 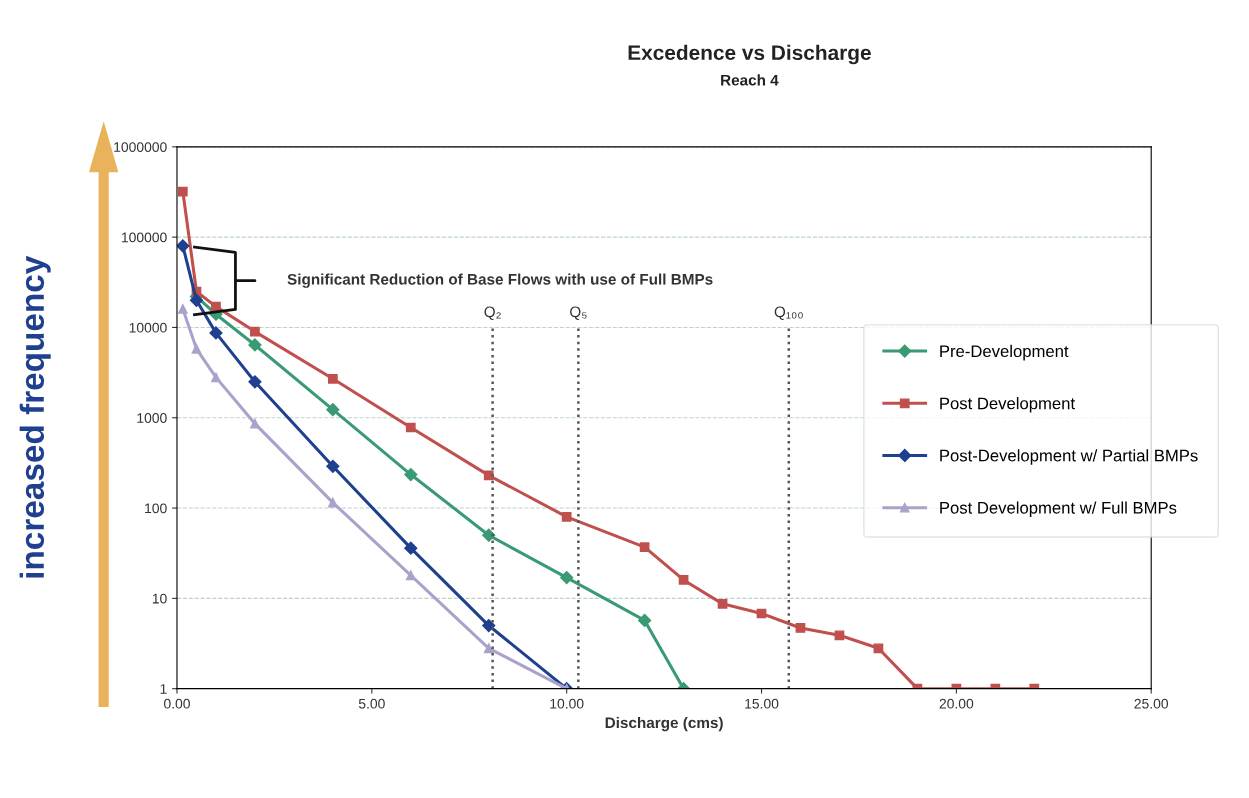 What do you see at coordinates (144, 237) in the screenshot?
I see `y-tick-label: 100000` at bounding box center [144, 237].